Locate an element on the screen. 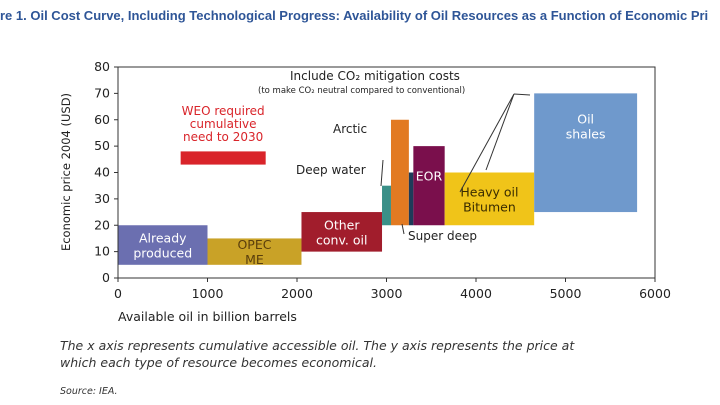 Image resolution: width=720 pixels, height=405 pixels. figure-source: Source: IEA. is located at coordinates (89, 391).